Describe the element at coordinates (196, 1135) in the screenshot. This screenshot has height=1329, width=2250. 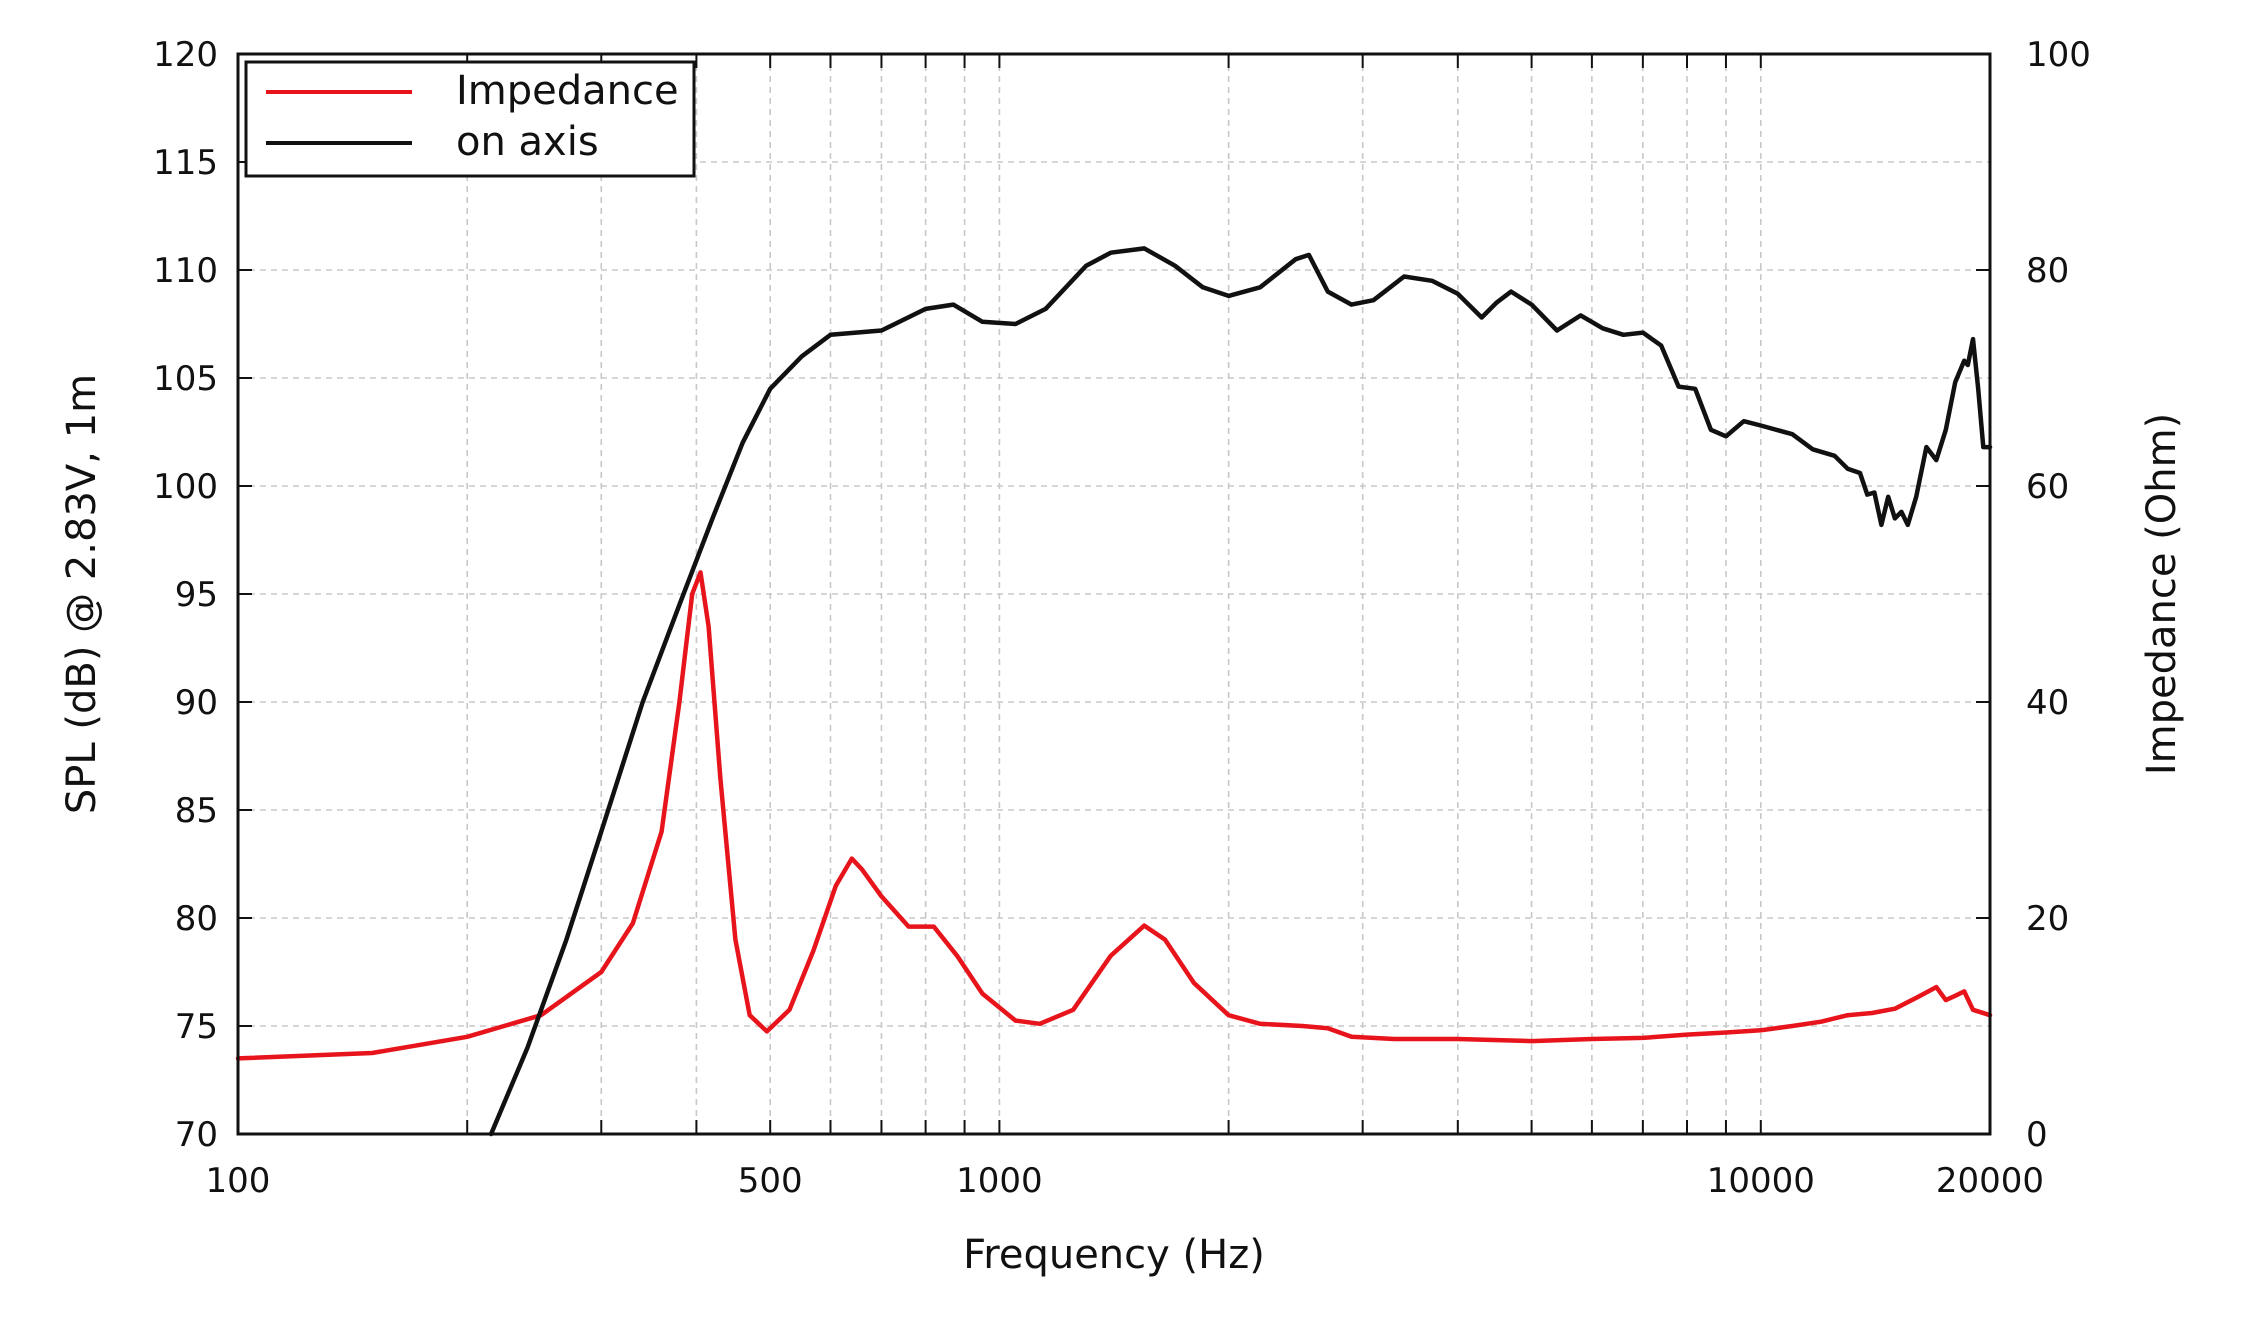
I see `y-left-tick-label-70: 70` at that location.